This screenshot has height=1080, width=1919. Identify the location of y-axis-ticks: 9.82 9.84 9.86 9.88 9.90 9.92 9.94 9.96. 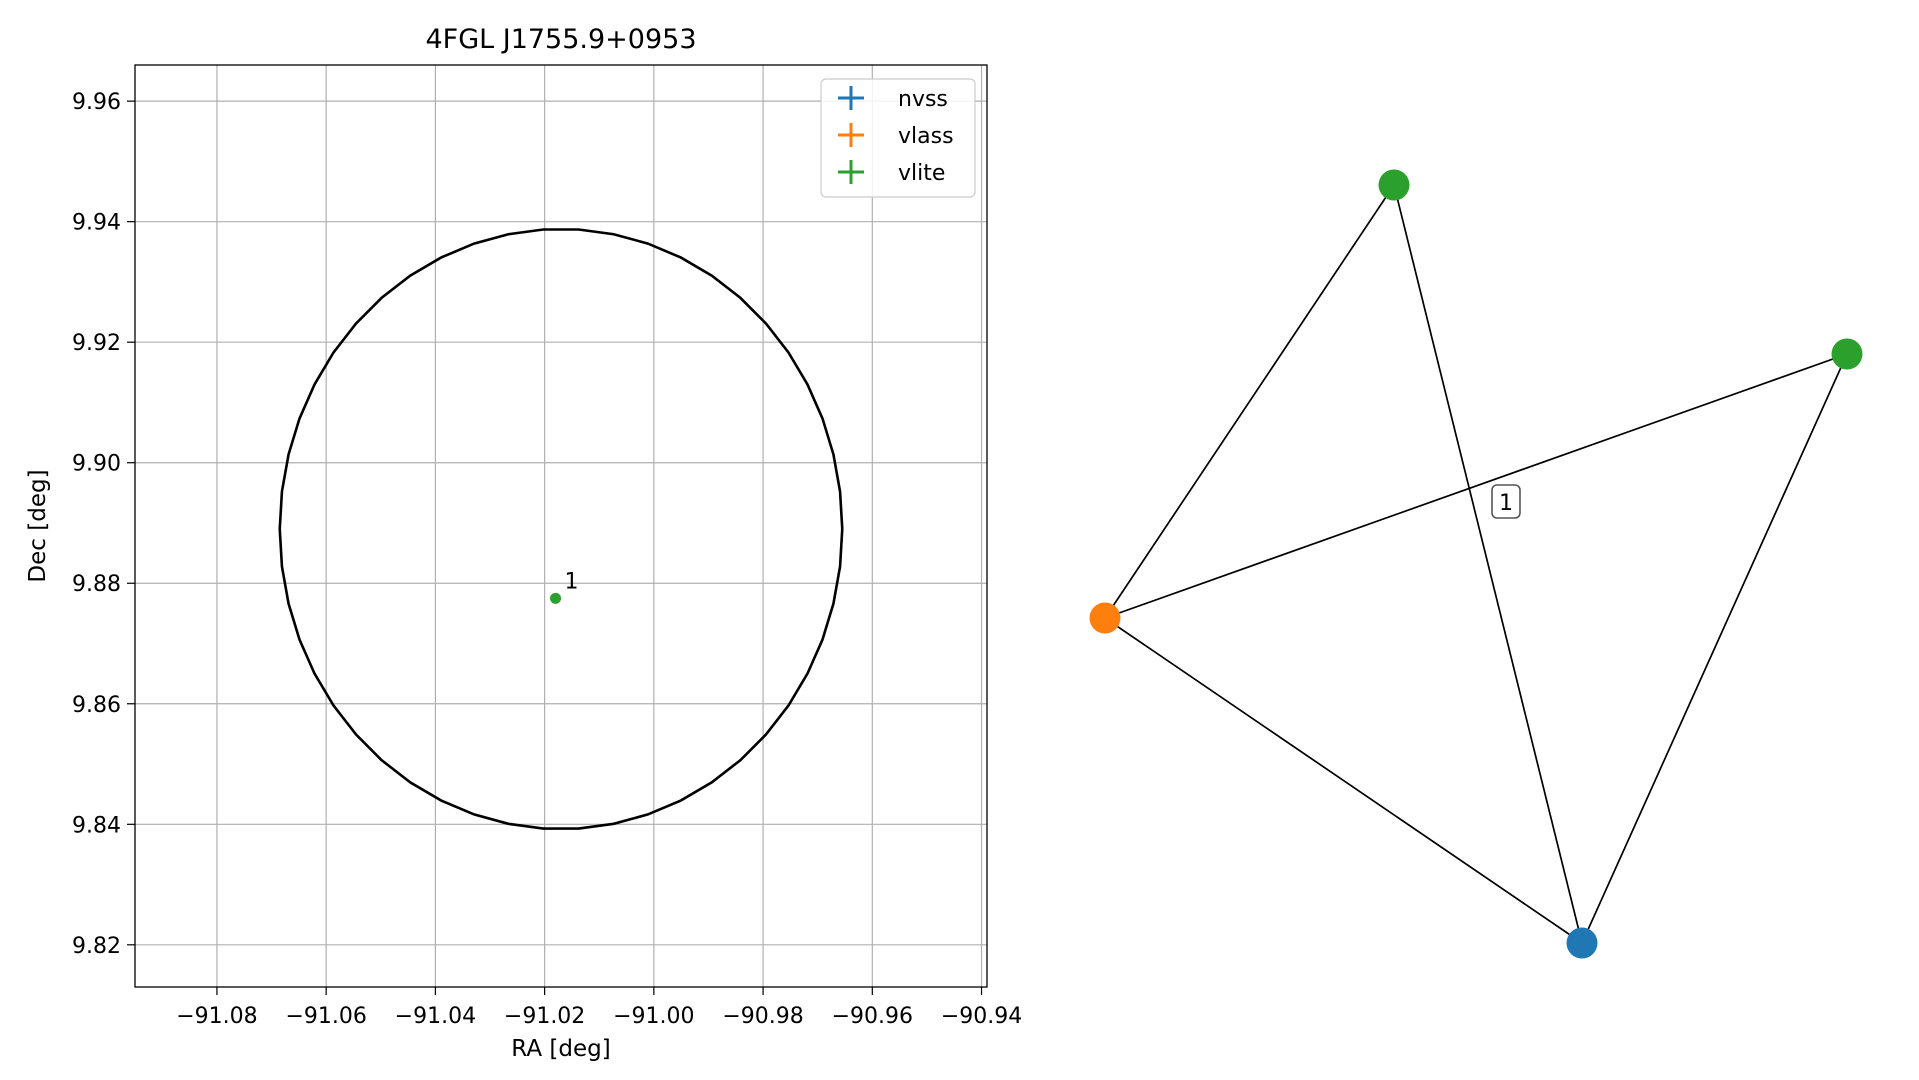
(103, 524).